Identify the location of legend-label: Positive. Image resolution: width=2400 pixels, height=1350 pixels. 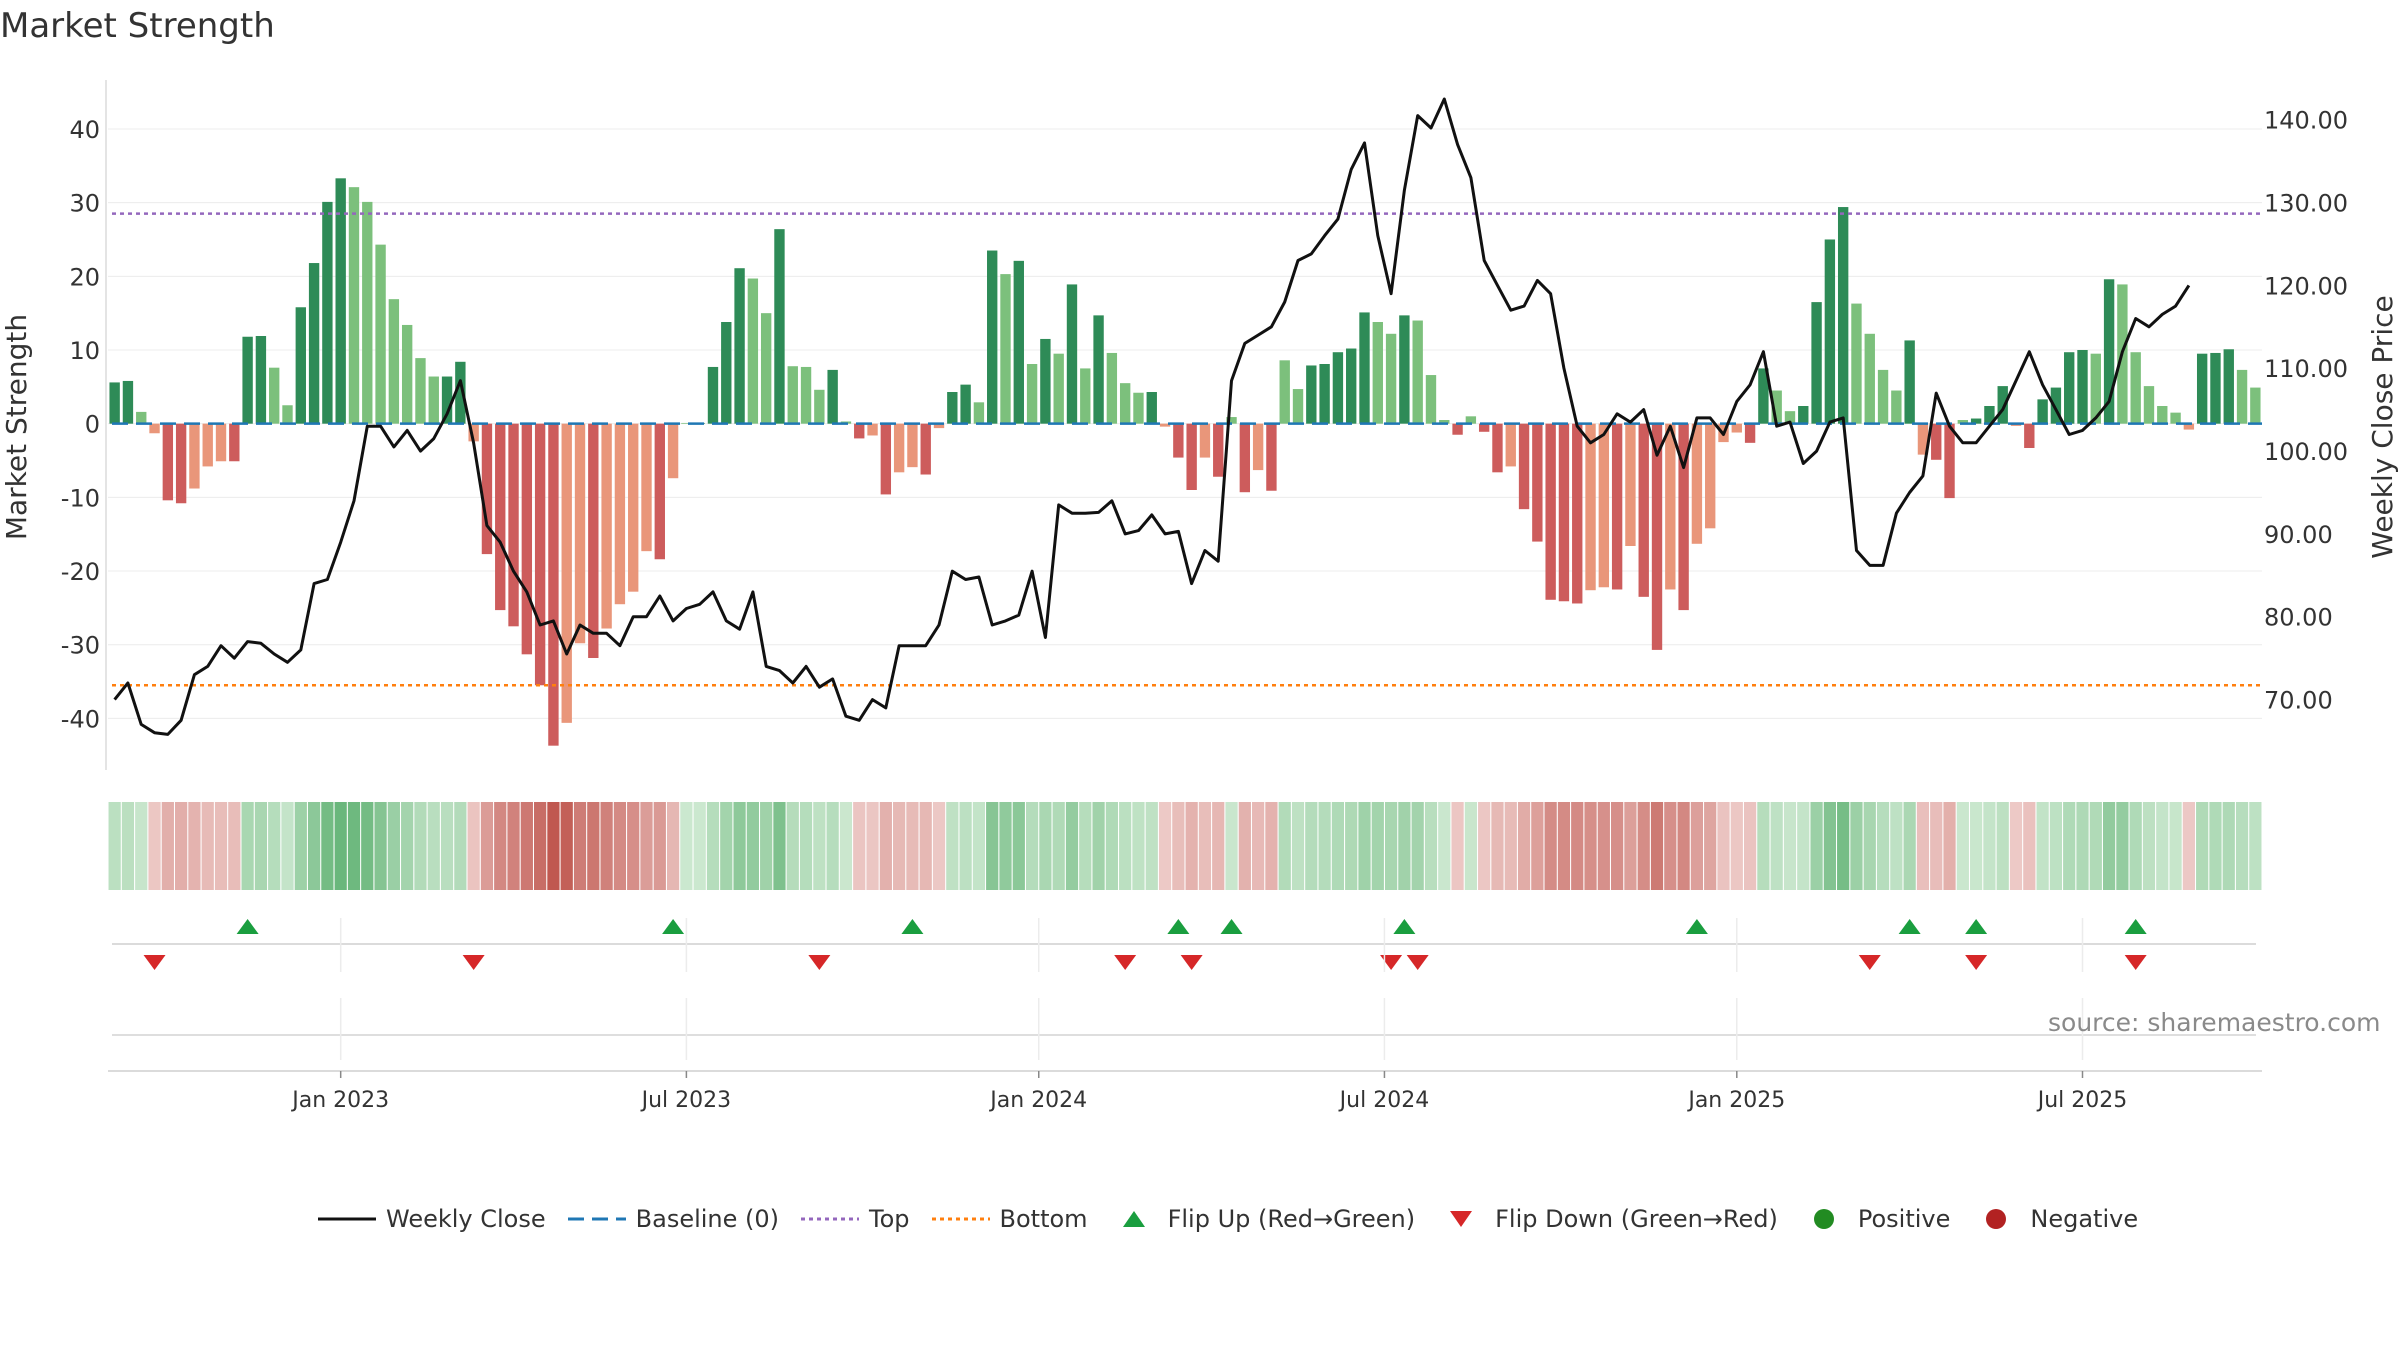
(1904, 1219).